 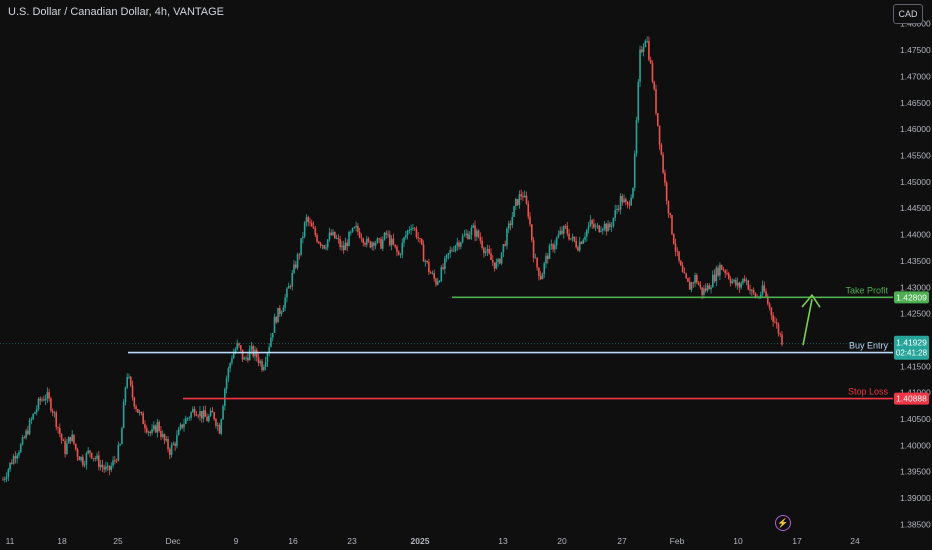 What do you see at coordinates (783, 523) in the screenshot?
I see `flash-icon: ⚡` at bounding box center [783, 523].